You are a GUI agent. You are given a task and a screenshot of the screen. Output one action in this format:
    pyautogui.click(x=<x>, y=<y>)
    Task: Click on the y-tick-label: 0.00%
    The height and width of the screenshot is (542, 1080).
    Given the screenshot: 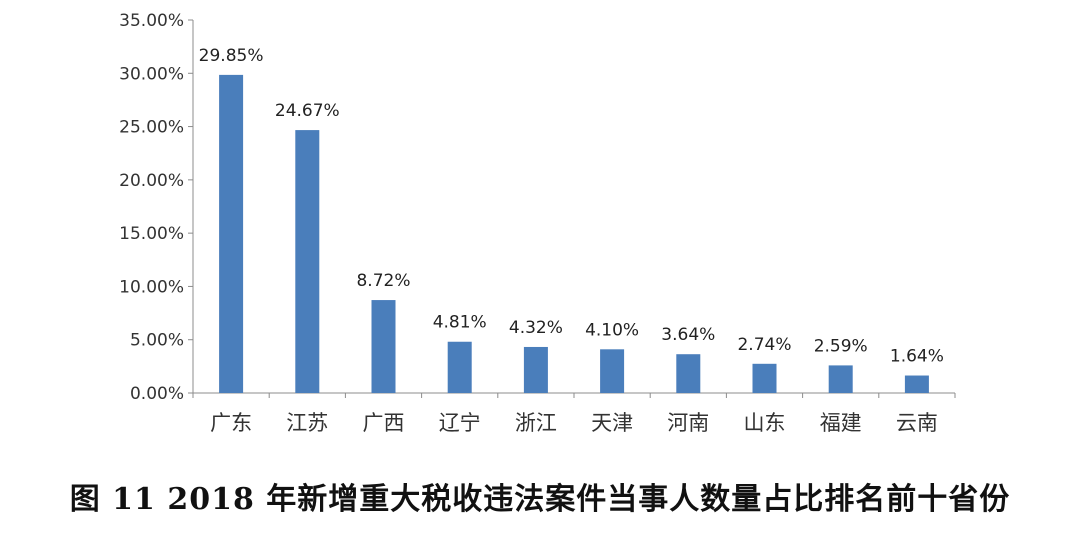 What is the action you would take?
    pyautogui.click(x=157, y=394)
    